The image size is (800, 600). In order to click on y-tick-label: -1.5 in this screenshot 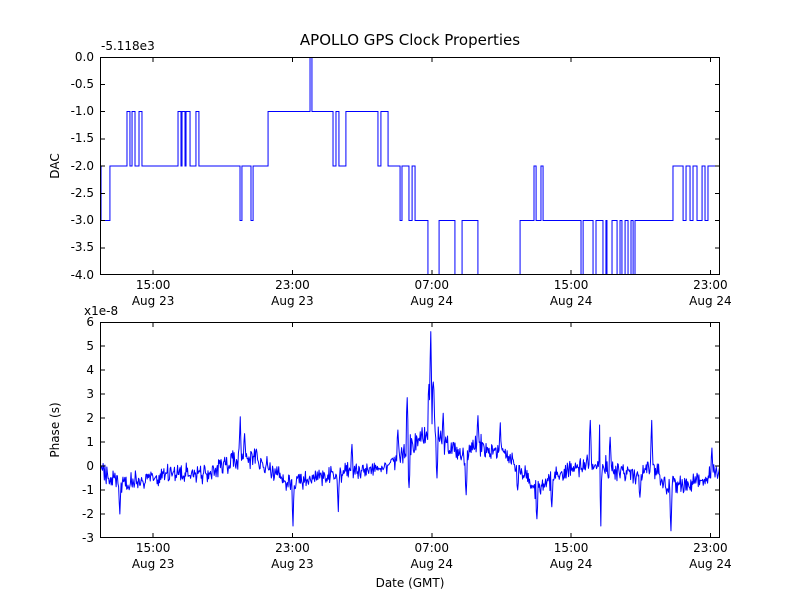, I will do `click(82, 138)`.